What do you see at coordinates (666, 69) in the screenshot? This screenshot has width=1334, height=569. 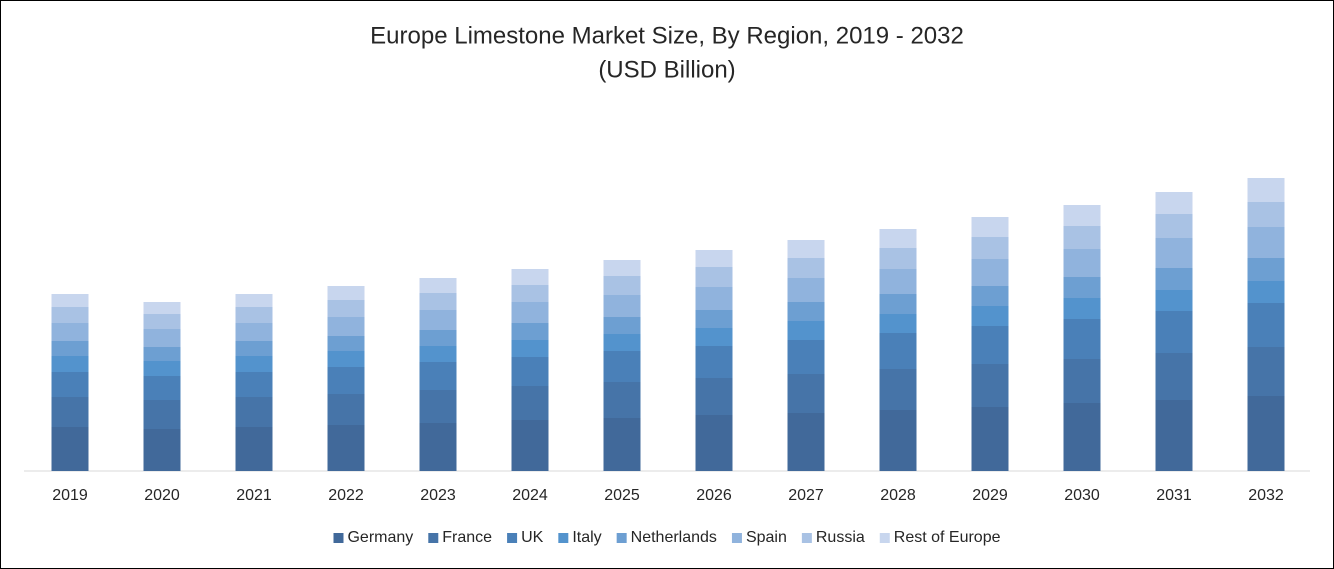 I see `chart-subtitle: (USD Billion)` at bounding box center [666, 69].